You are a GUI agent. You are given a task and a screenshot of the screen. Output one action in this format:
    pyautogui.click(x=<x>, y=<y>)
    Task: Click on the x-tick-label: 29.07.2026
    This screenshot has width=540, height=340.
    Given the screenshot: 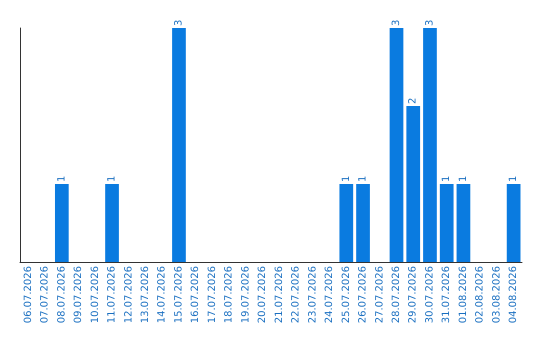 What is the action you would take?
    pyautogui.click(x=413, y=295)
    